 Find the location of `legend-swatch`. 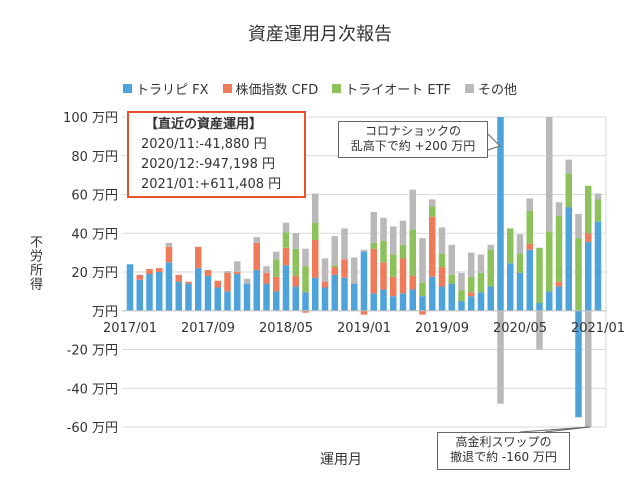

legend-swatch is located at coordinates (469, 88).